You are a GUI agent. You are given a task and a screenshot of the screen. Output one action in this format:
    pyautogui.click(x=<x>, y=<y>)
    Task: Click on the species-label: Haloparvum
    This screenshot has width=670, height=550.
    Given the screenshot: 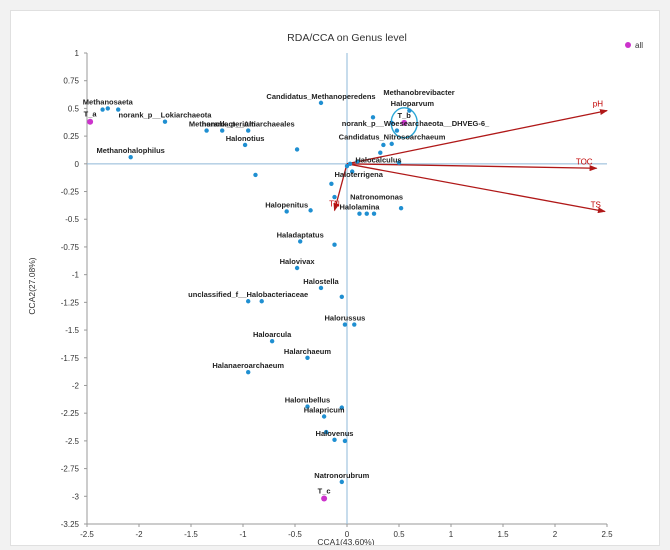 What is the action you would take?
    pyautogui.click(x=413, y=103)
    